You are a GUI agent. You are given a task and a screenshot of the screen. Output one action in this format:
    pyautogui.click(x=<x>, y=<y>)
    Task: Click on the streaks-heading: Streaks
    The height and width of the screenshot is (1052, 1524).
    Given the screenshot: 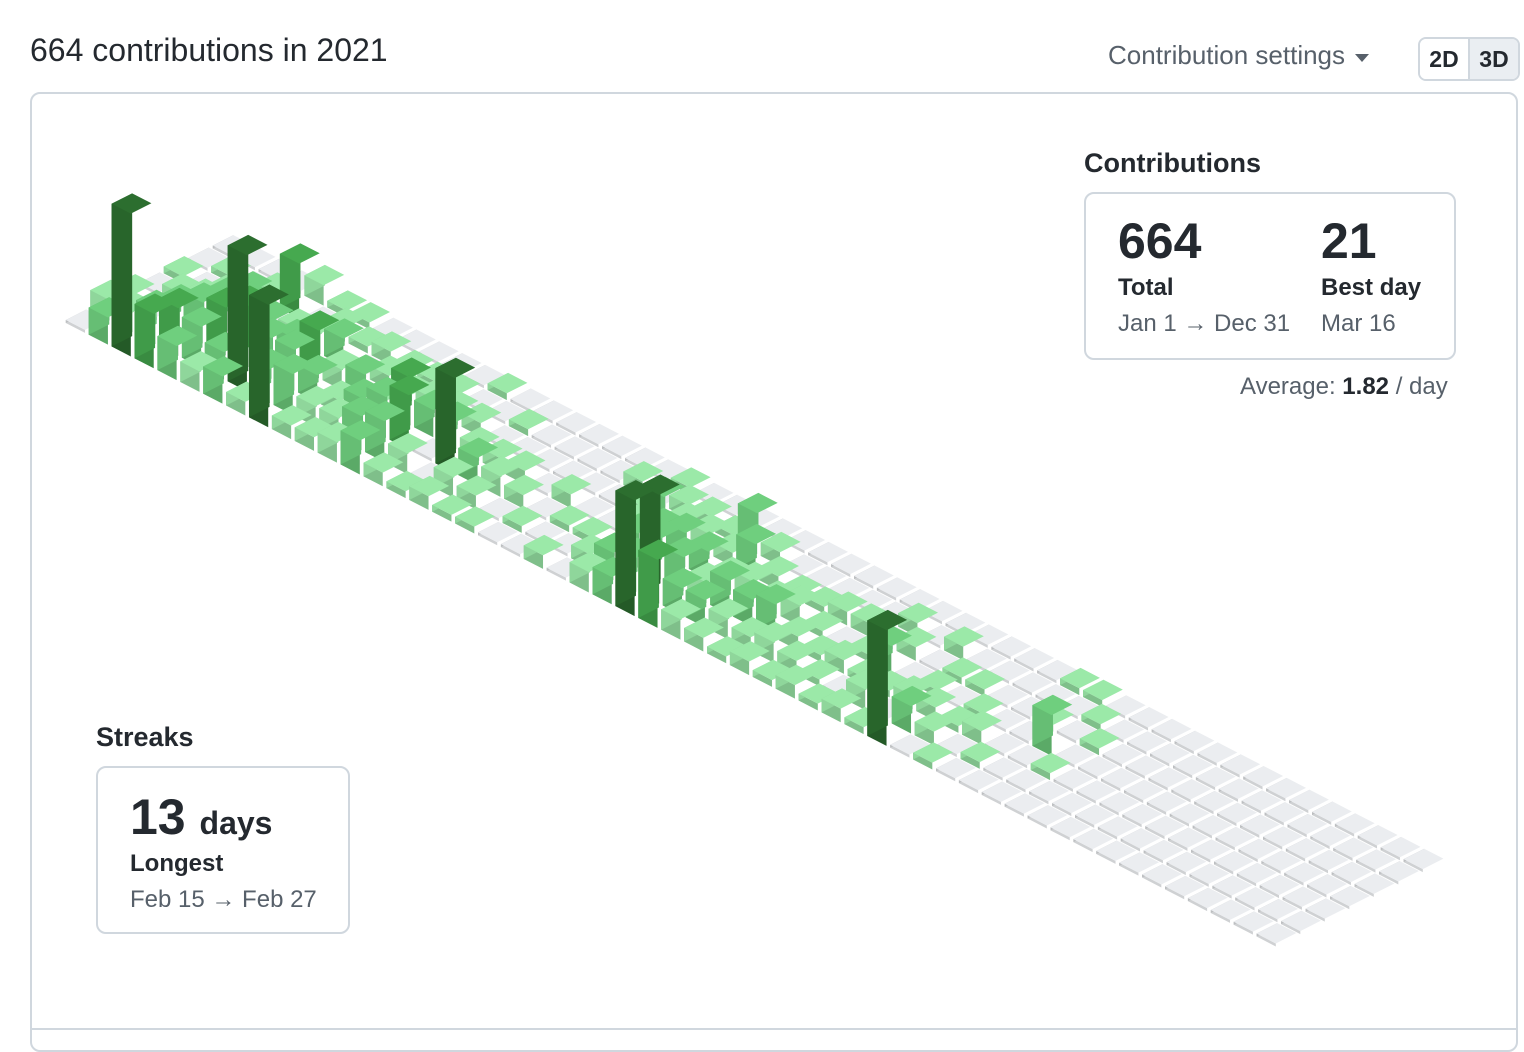 What is the action you would take?
    pyautogui.click(x=145, y=737)
    